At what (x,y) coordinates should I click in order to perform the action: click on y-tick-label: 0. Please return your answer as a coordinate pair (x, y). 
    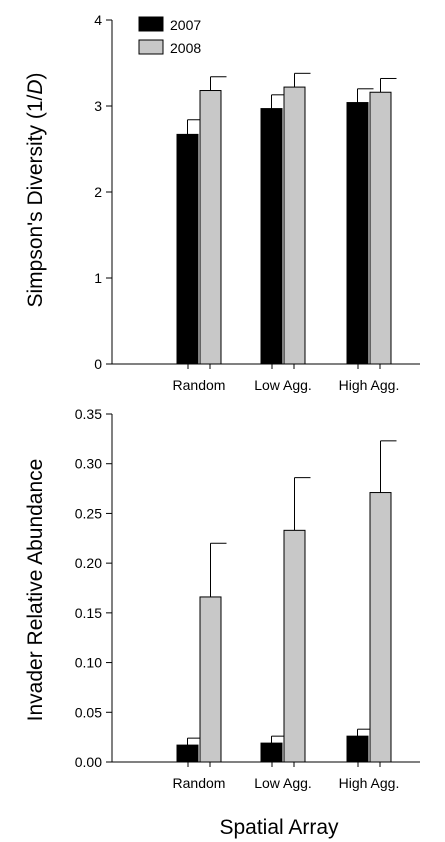
    Looking at the image, I should click on (98, 364).